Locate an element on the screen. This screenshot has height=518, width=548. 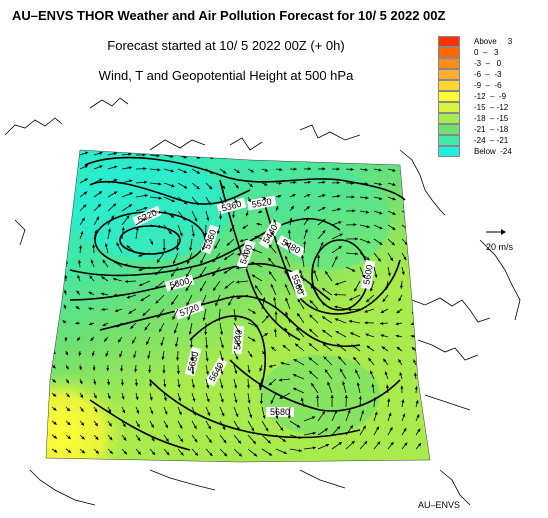
svg-text: 5600 is located at coordinates (367, 274).